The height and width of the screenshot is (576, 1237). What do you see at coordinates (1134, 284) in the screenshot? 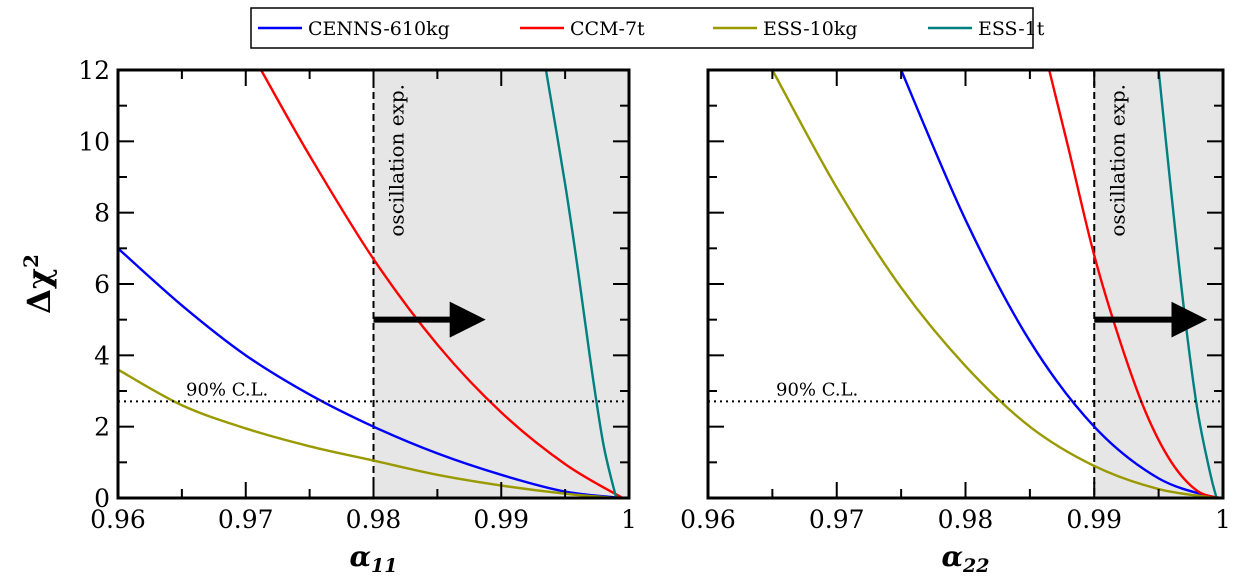
I see `series-line-ccm-7t` at bounding box center [1134, 284].